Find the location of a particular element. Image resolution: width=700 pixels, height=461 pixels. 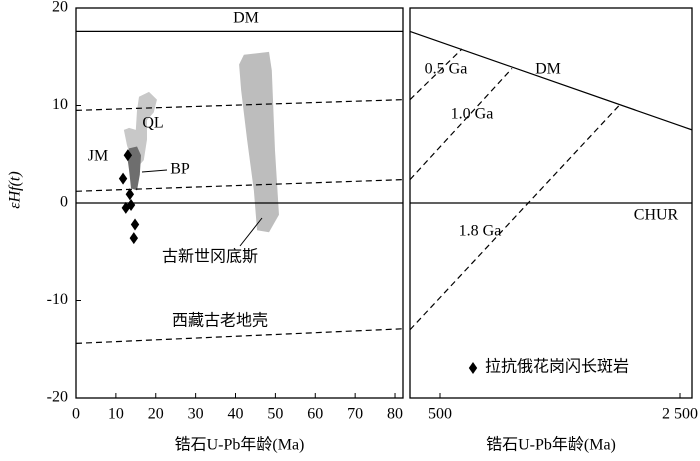

x-tick-label: 2 500 is located at coordinates (680, 414).